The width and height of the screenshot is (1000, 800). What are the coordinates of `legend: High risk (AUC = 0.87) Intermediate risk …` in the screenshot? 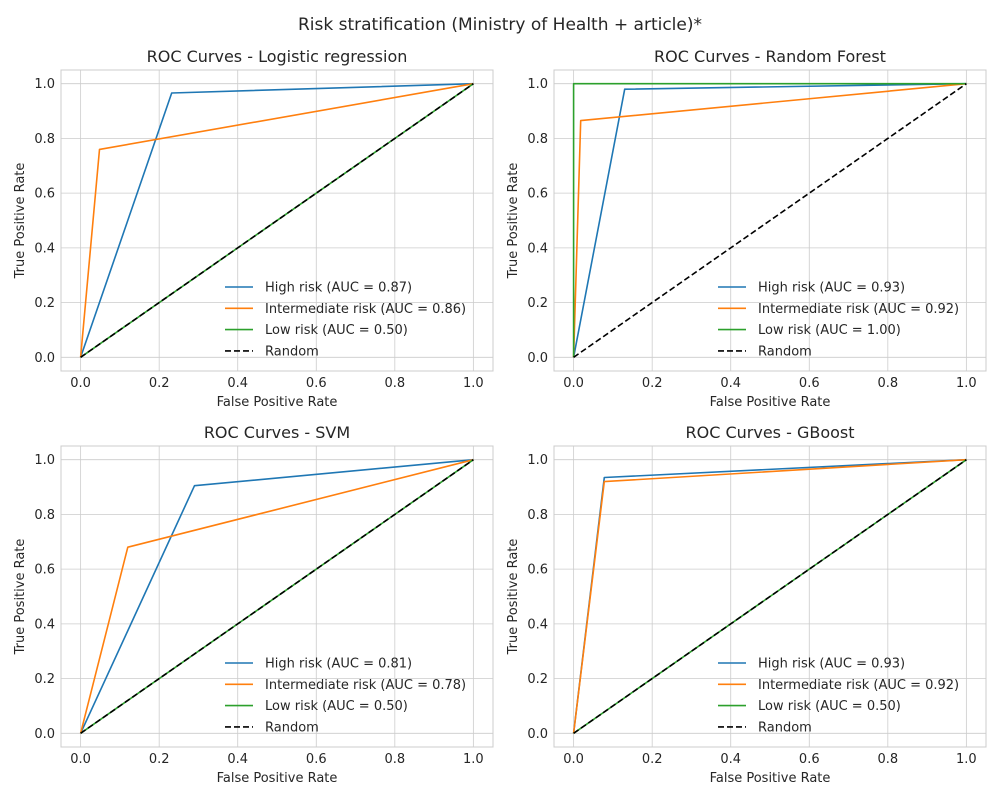 It's located at (345, 320).